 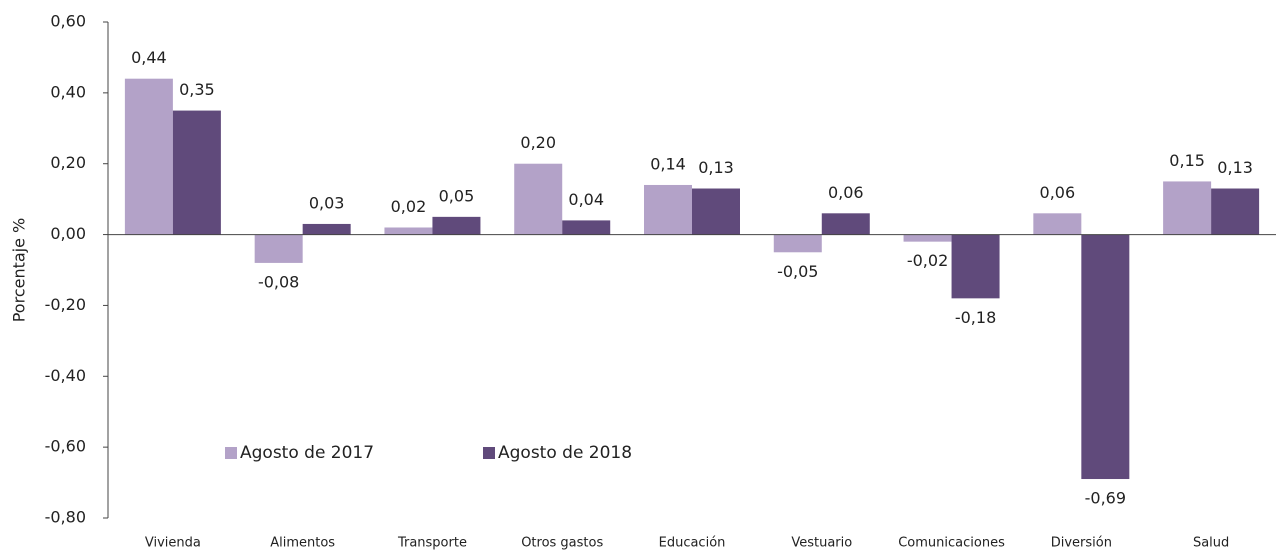 I want to click on y-tick-label: 0,60, so click(x=68, y=21).